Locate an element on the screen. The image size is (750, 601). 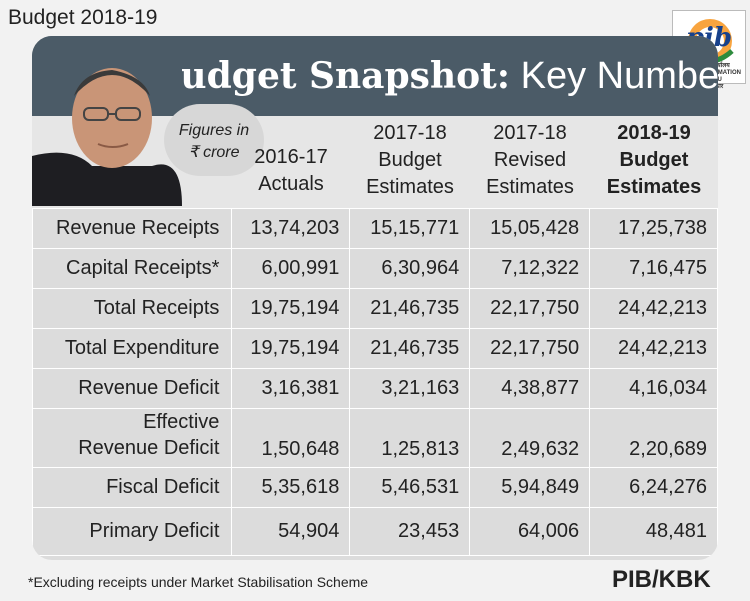
table-cell: 2,20,689 is located at coordinates (653, 438).